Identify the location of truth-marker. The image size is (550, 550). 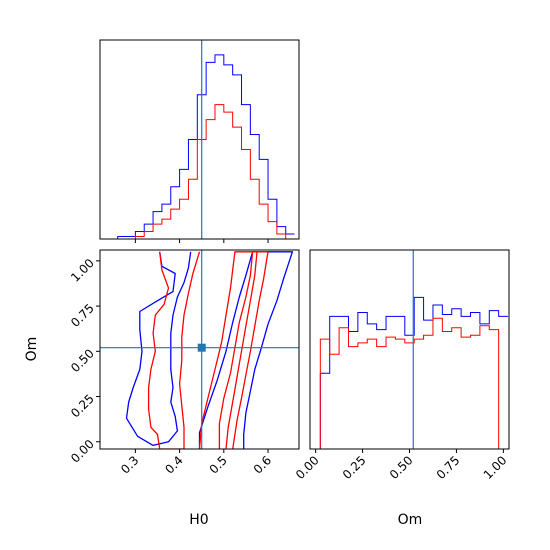
(201, 347).